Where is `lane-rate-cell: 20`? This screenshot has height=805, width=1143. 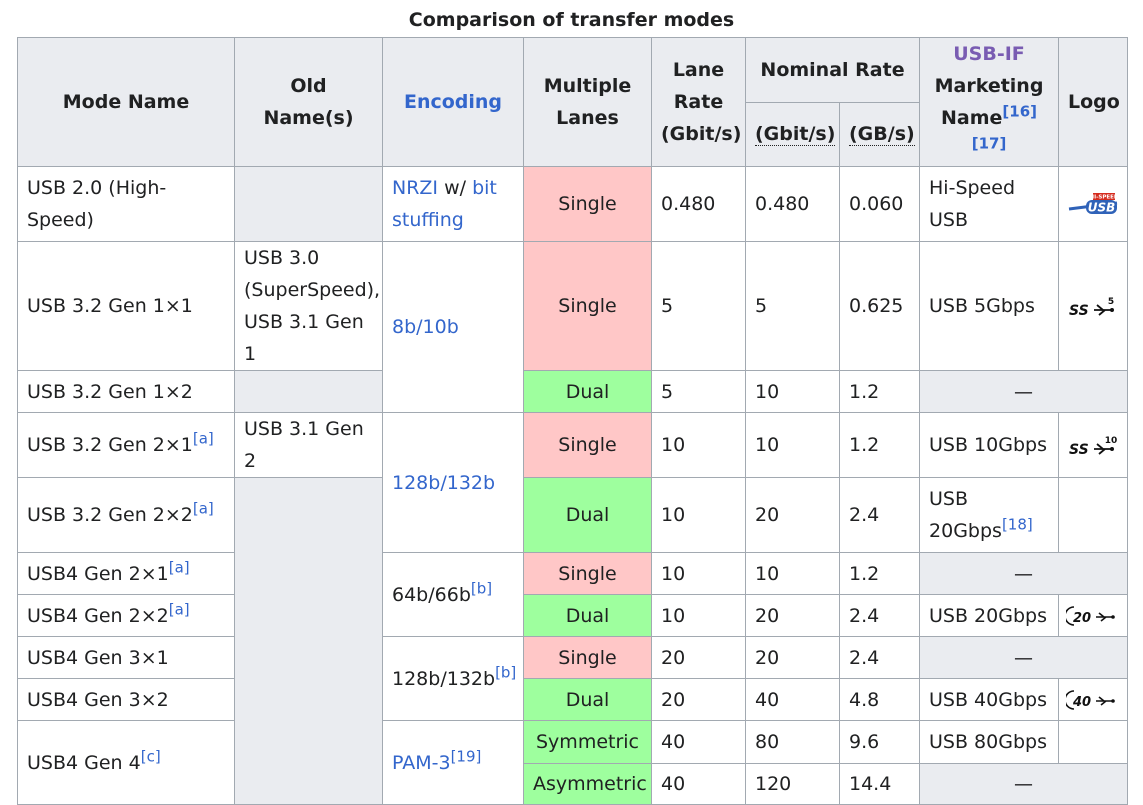
lane-rate-cell: 20 is located at coordinates (698, 699).